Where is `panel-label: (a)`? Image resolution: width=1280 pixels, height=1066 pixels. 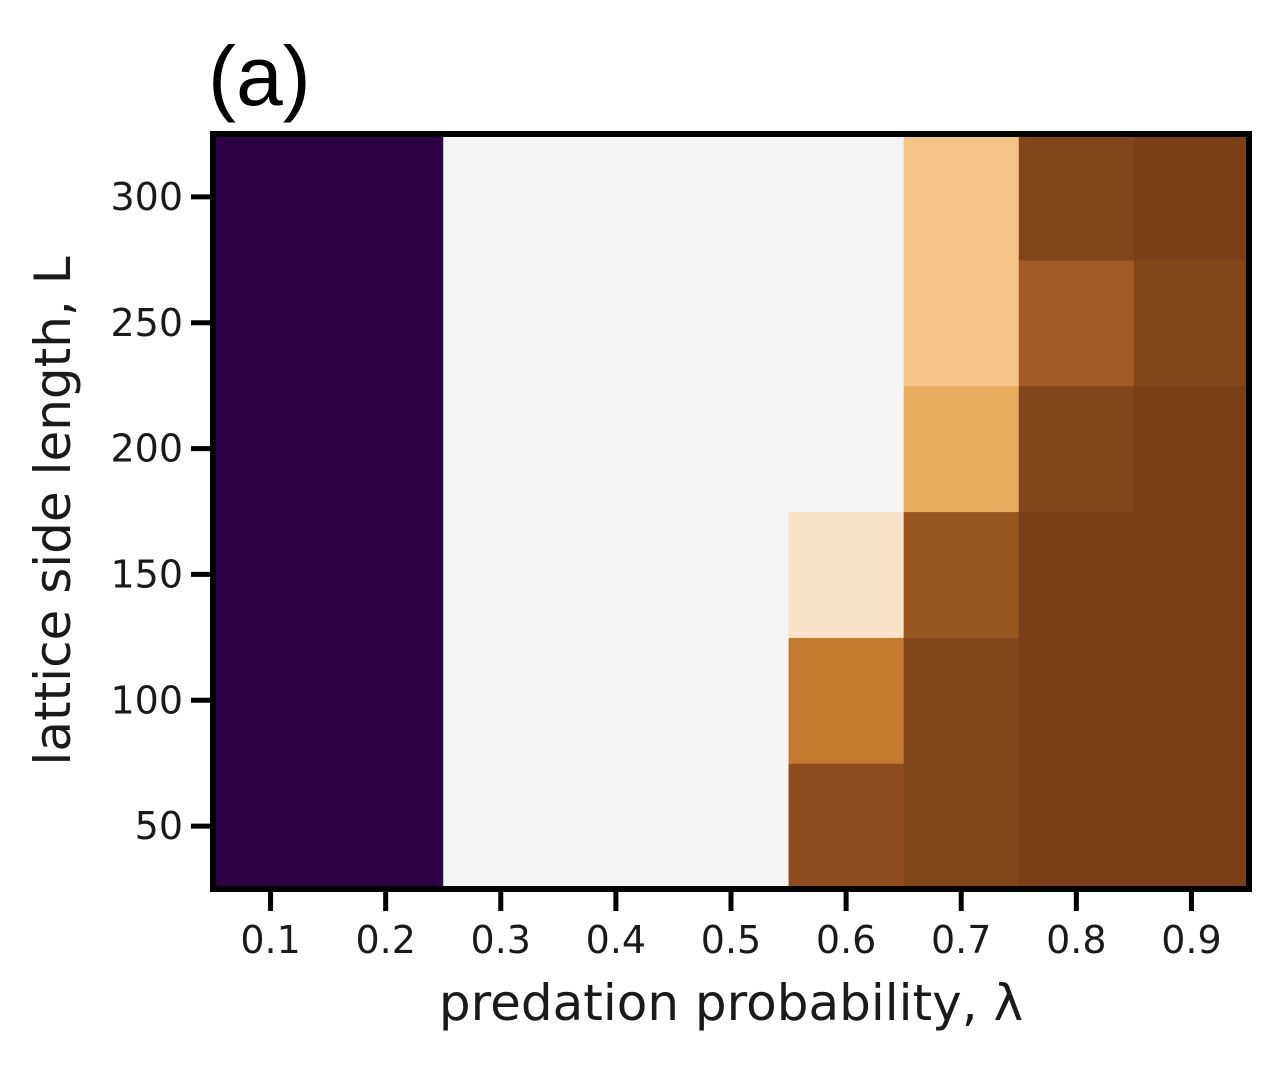 panel-label: (a) is located at coordinates (259, 76).